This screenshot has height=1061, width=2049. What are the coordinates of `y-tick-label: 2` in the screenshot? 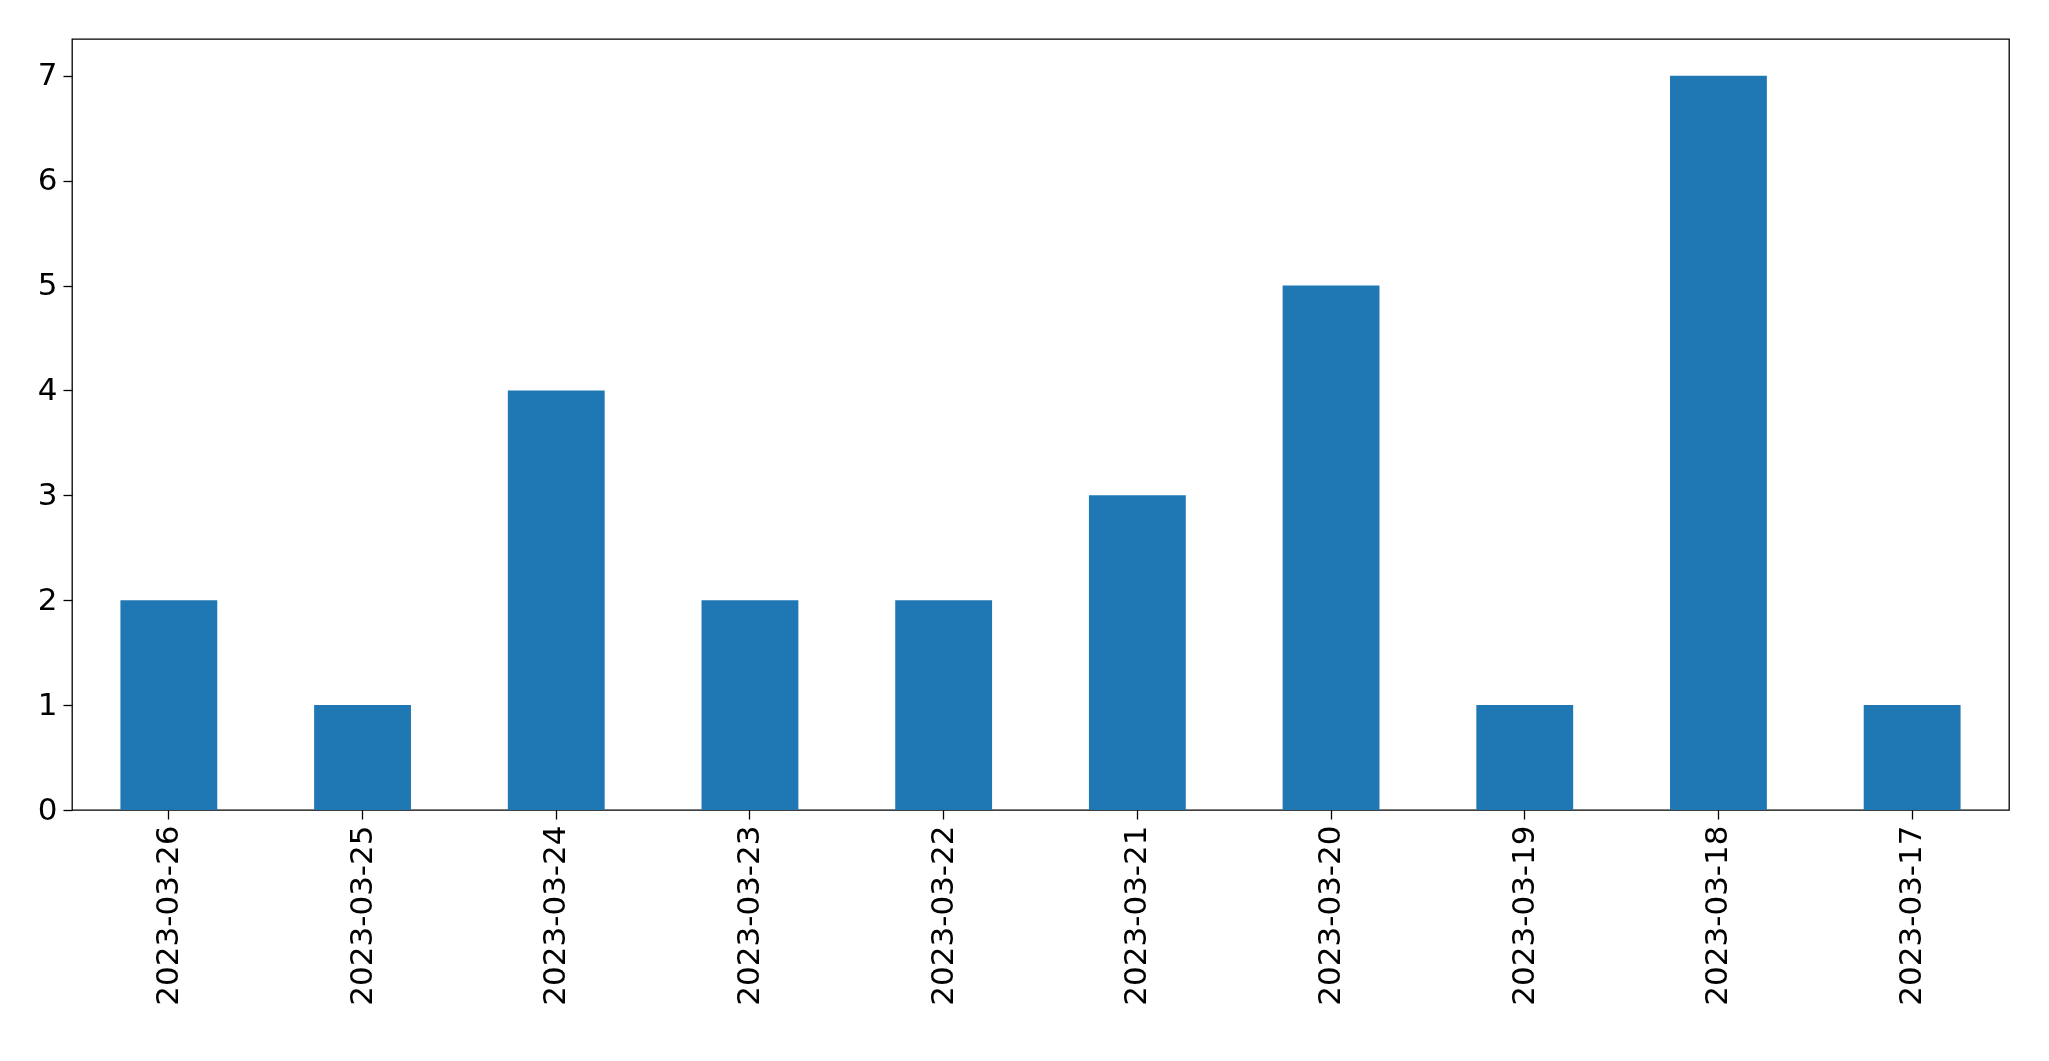 It's located at (47, 598).